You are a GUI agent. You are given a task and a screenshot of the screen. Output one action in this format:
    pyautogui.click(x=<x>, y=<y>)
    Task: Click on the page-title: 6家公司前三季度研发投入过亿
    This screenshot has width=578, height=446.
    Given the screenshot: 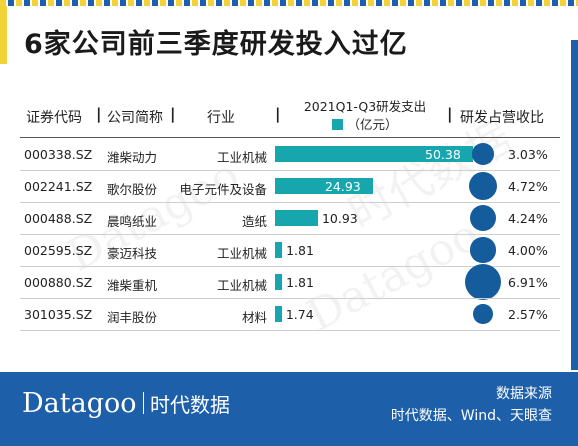 What is the action you would take?
    pyautogui.click(x=216, y=44)
    